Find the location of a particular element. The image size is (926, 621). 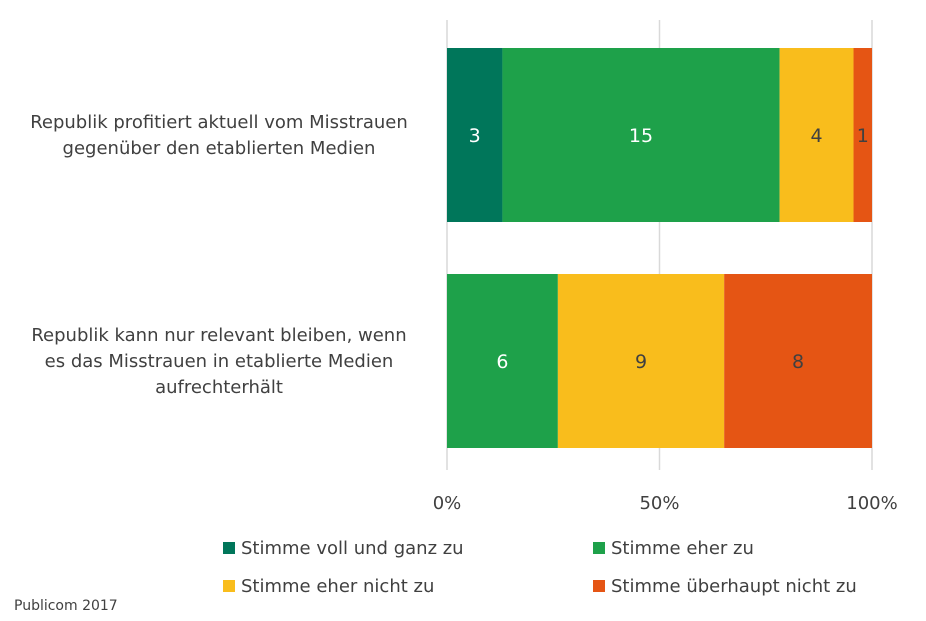

legend-label: Stimme eher nicht zu is located at coordinates (337, 586).